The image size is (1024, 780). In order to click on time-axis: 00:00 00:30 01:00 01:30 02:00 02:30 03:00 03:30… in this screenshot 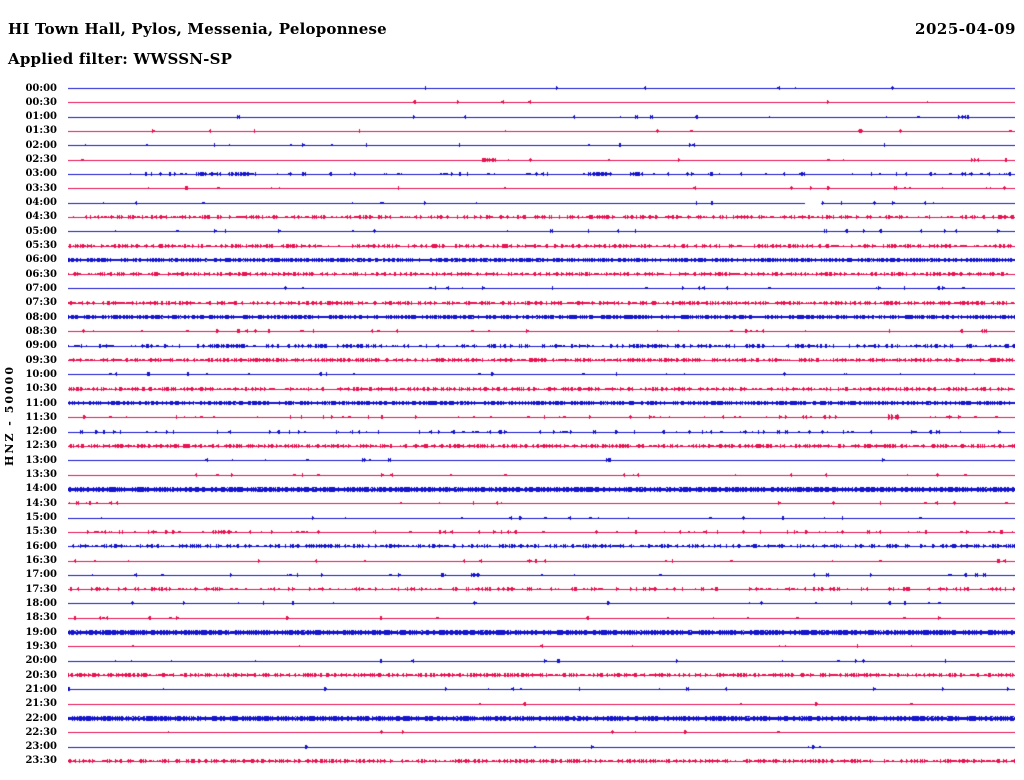, I will do `click(28, 390)`.